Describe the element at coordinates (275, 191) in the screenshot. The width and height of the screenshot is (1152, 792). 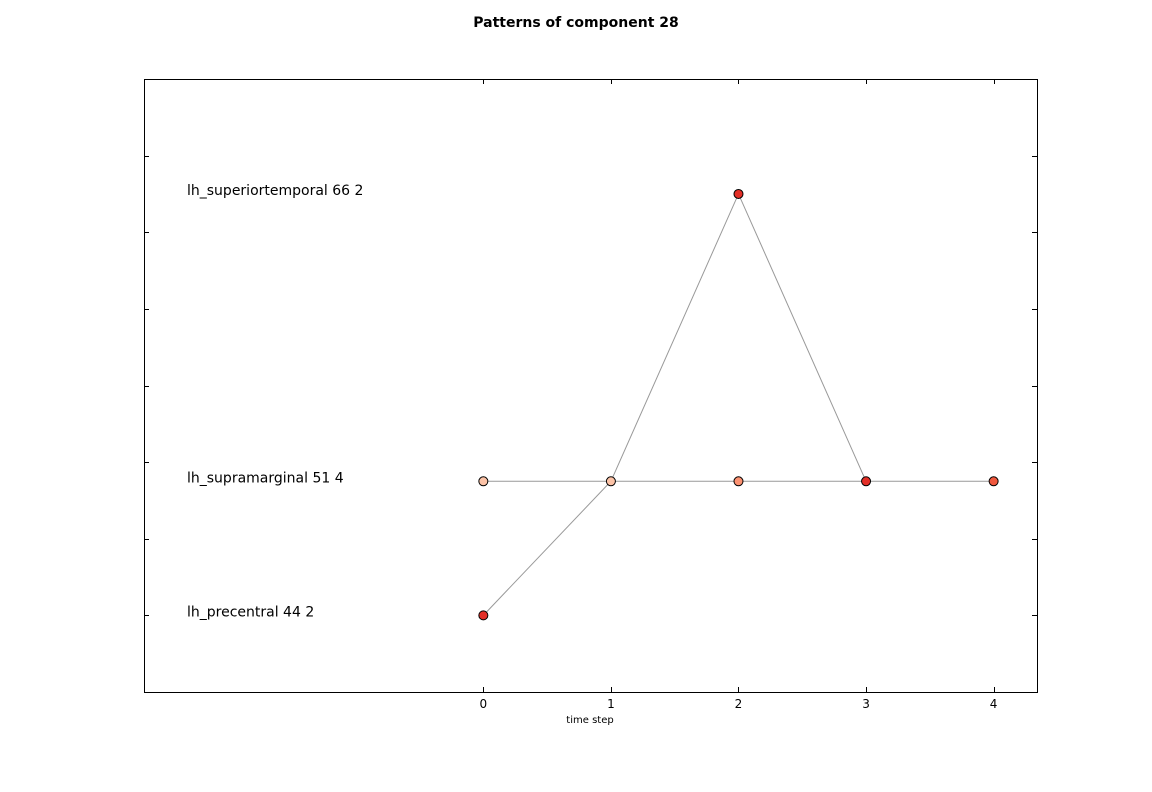
I see `row-label: lh_superiortemporal 66 2` at that location.